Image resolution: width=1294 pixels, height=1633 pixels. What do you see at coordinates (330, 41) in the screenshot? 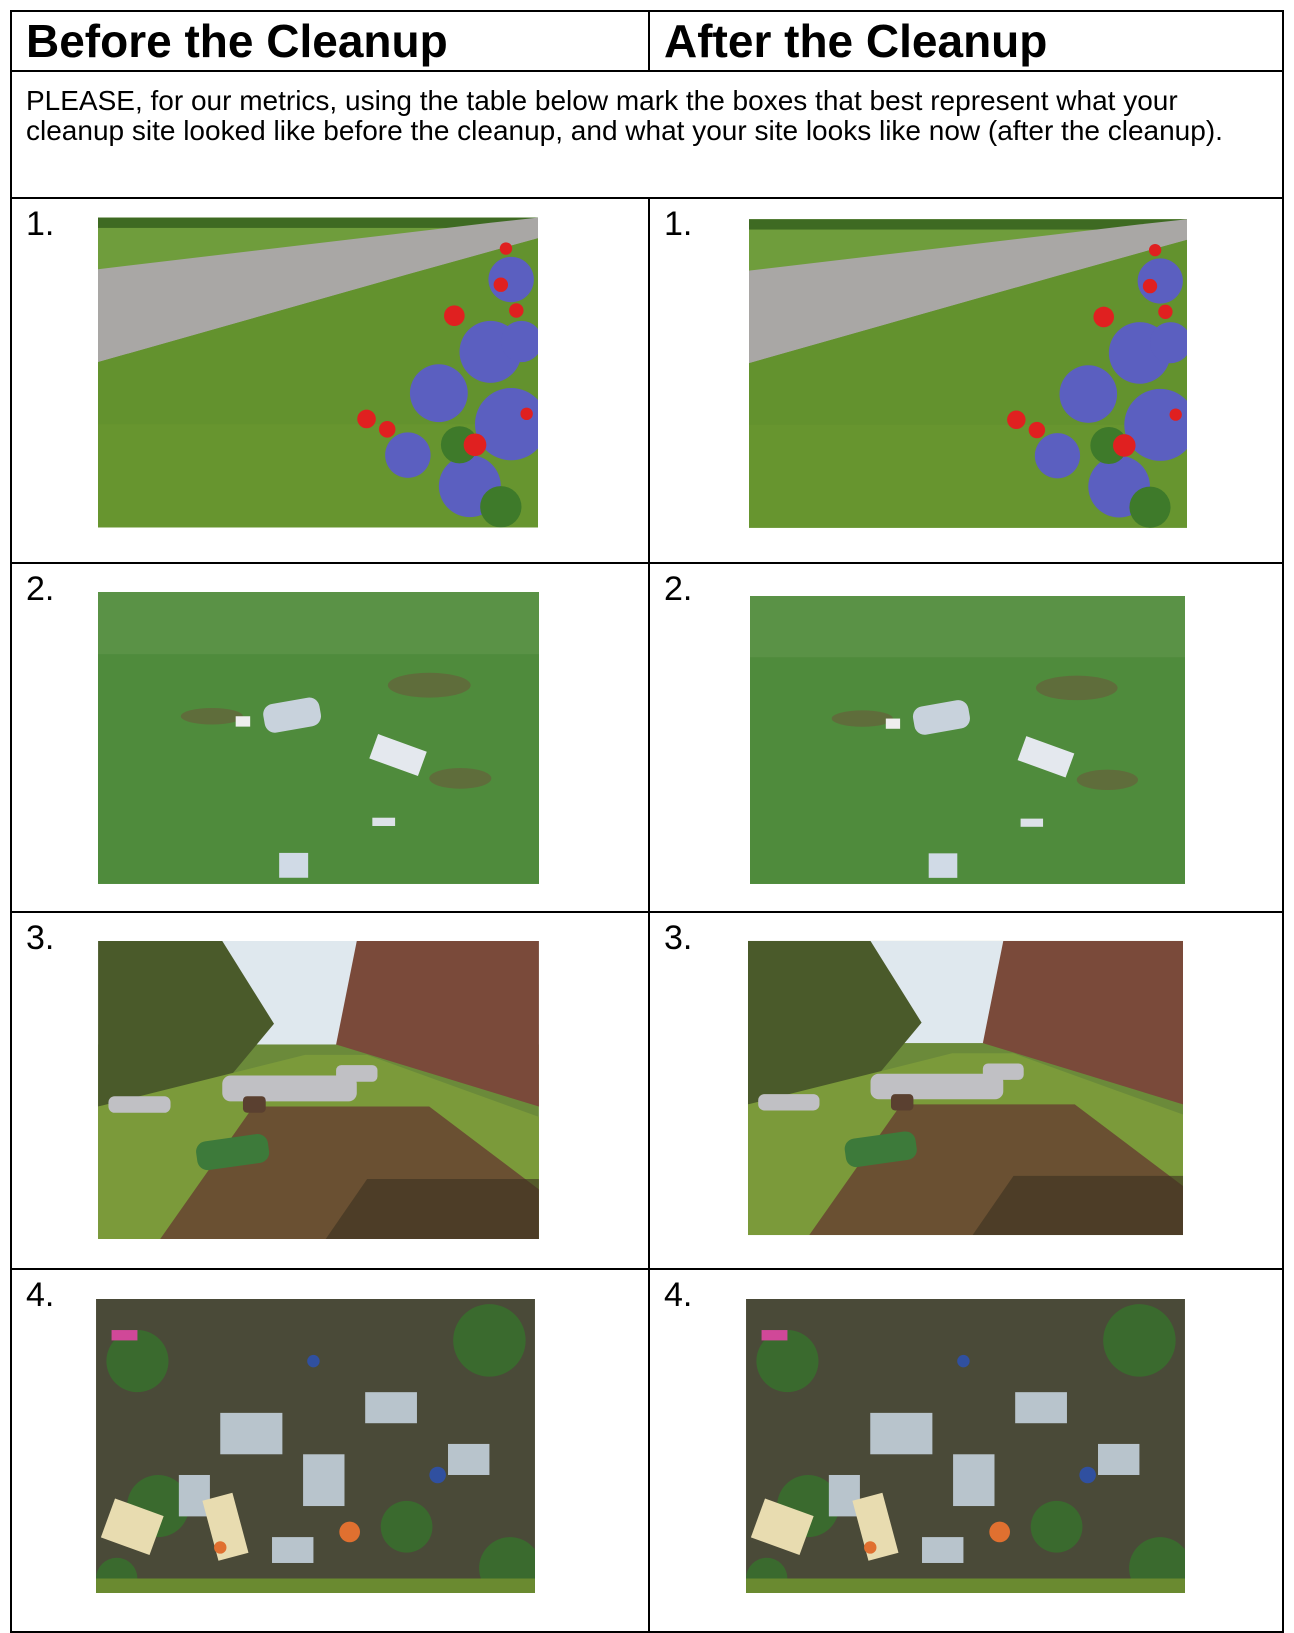
I see `header-before: Before the Cleanup` at bounding box center [330, 41].